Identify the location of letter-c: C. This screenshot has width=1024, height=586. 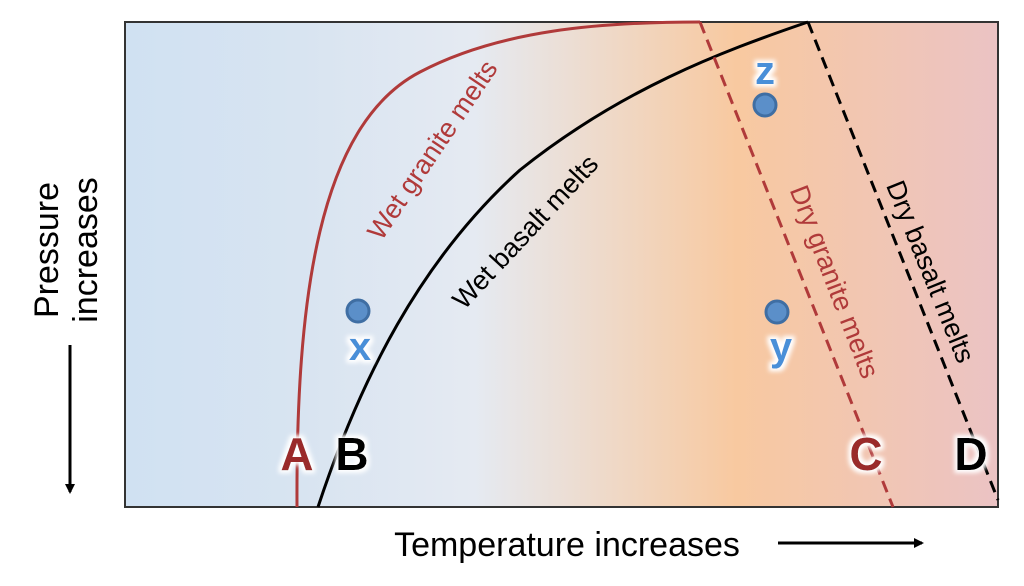
(865, 454).